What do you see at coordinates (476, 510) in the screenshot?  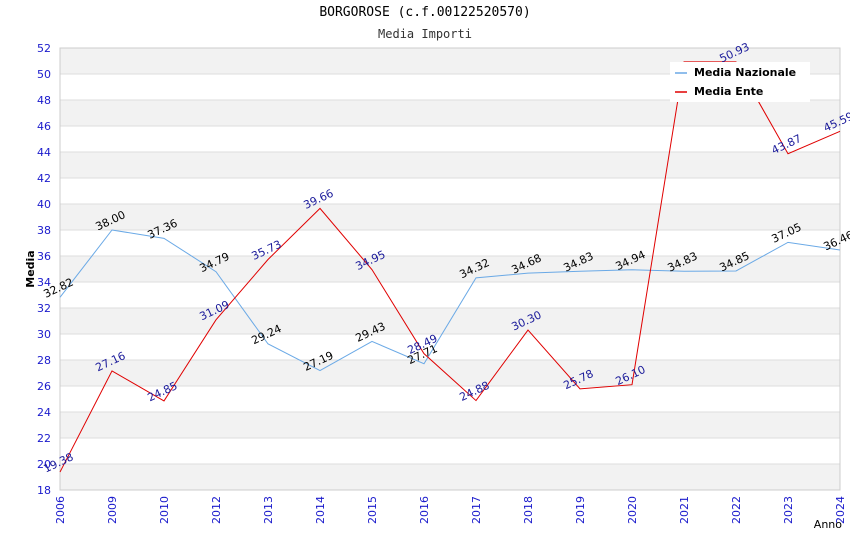 I see `x-tick-label: 2017` at bounding box center [476, 510].